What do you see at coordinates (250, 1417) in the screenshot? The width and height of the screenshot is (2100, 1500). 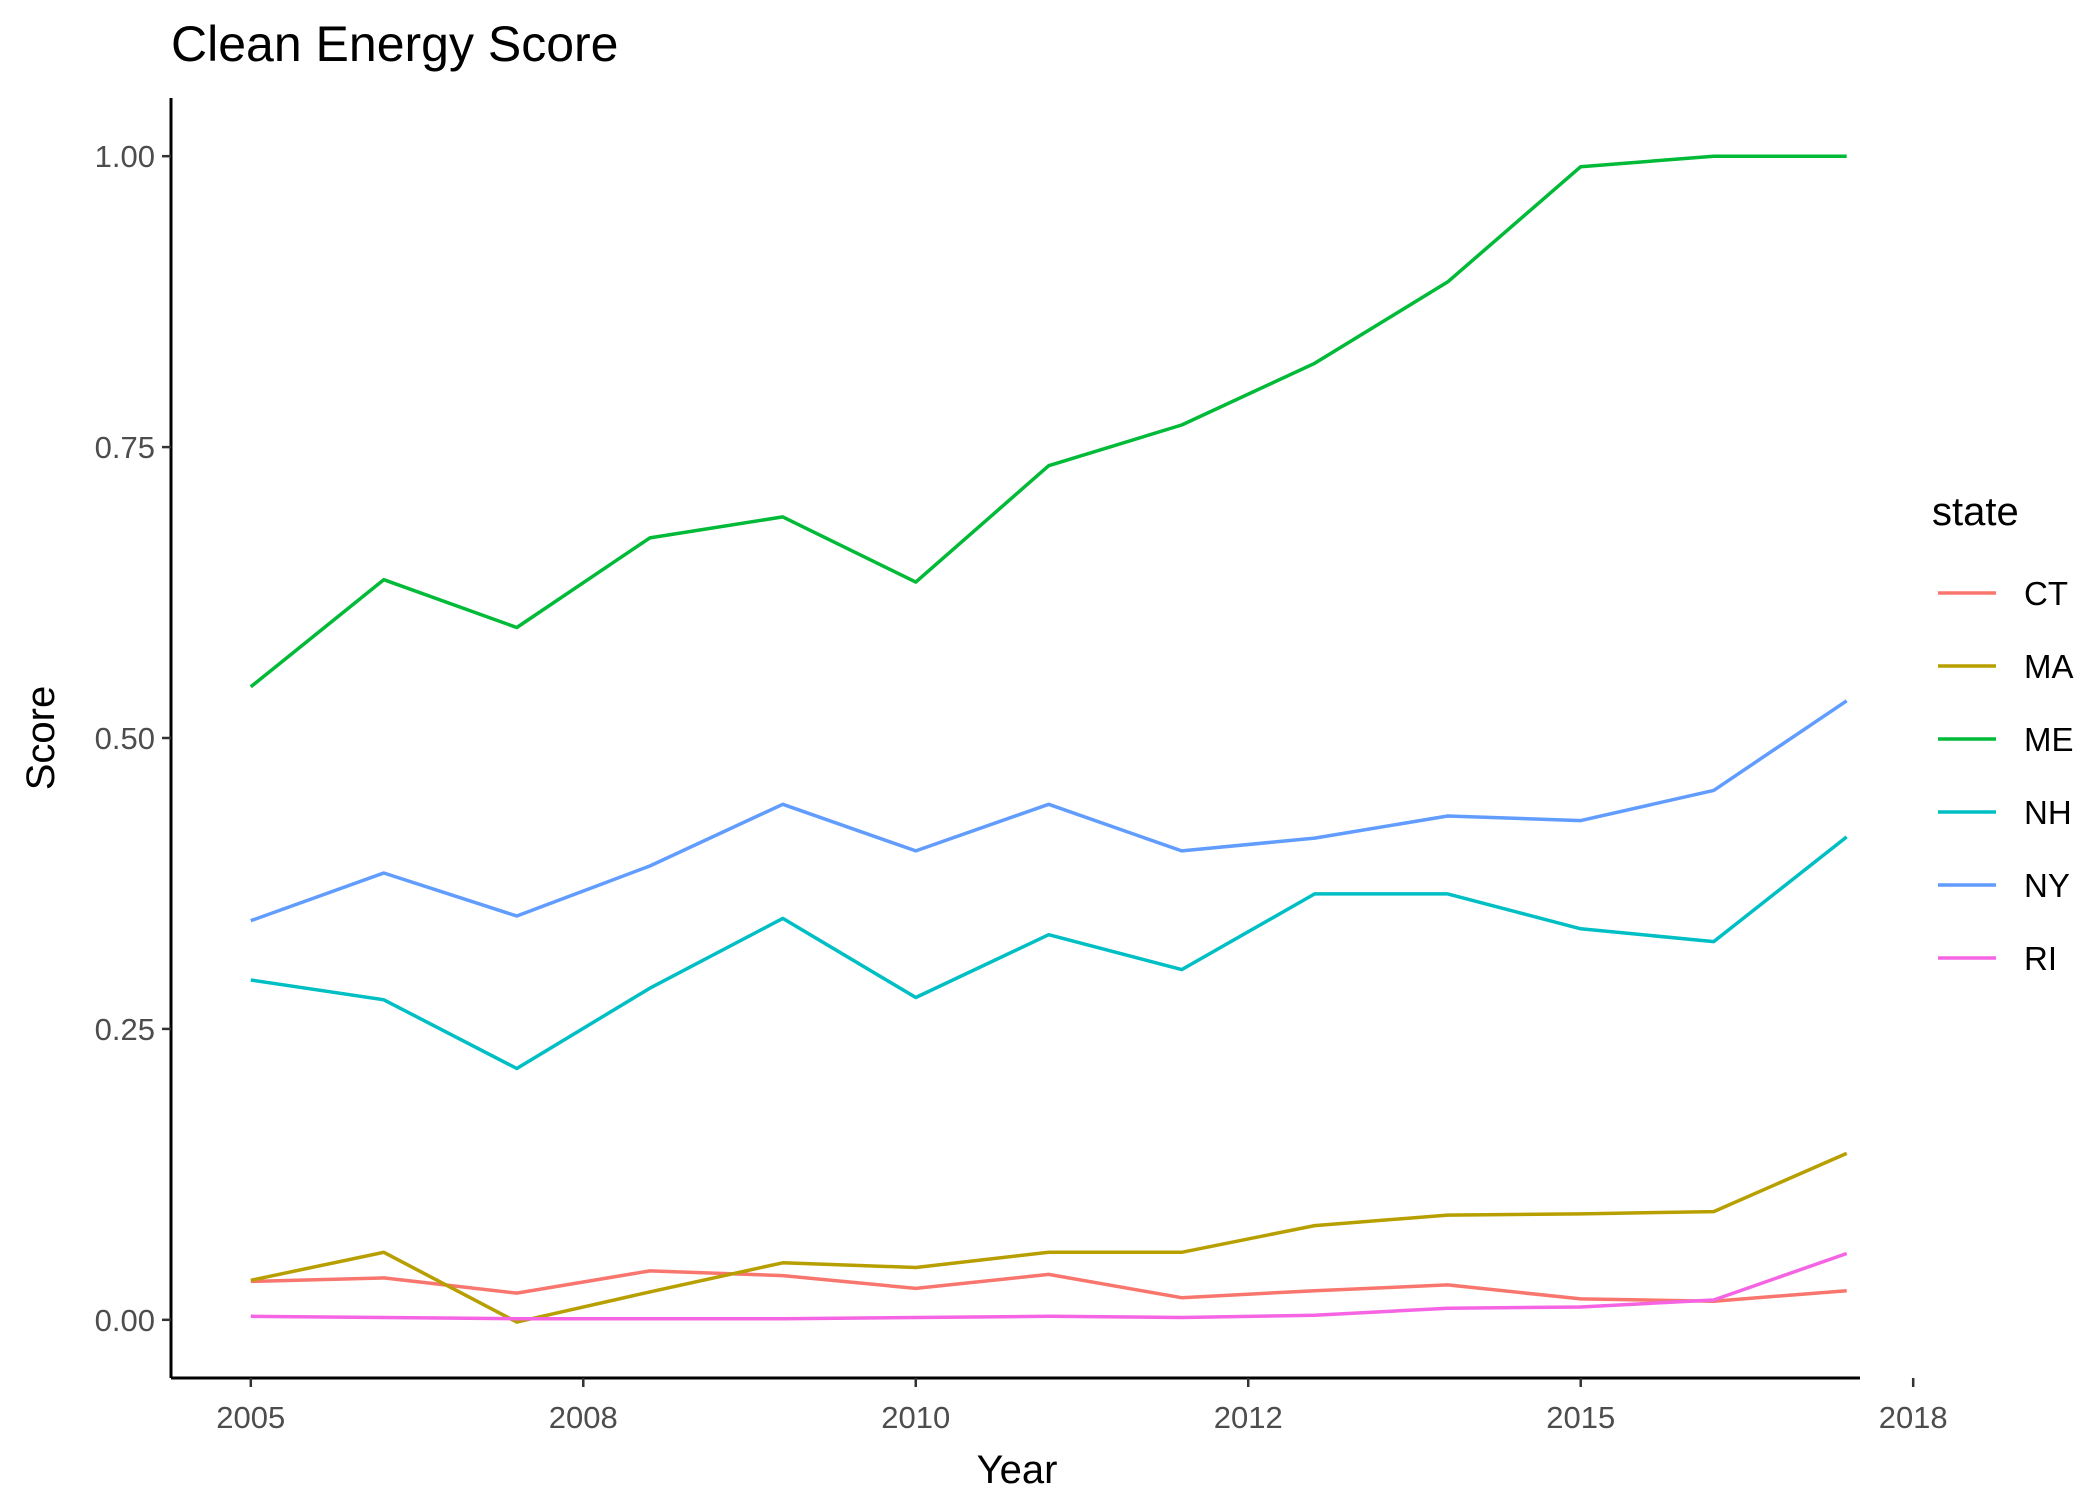 I see `x-tick-label: 2005` at bounding box center [250, 1417].